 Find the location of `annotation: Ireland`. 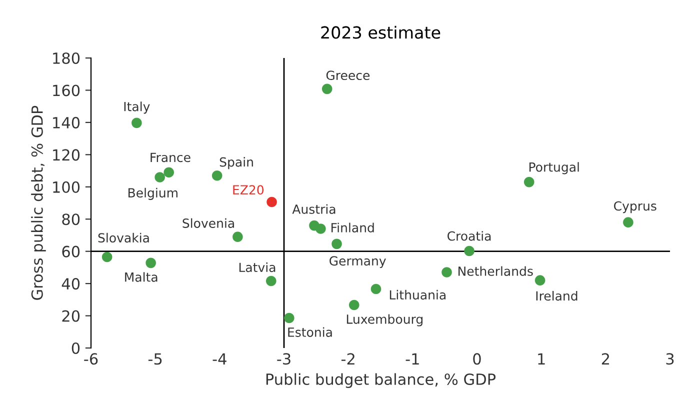

annotation: Ireland is located at coordinates (557, 295).